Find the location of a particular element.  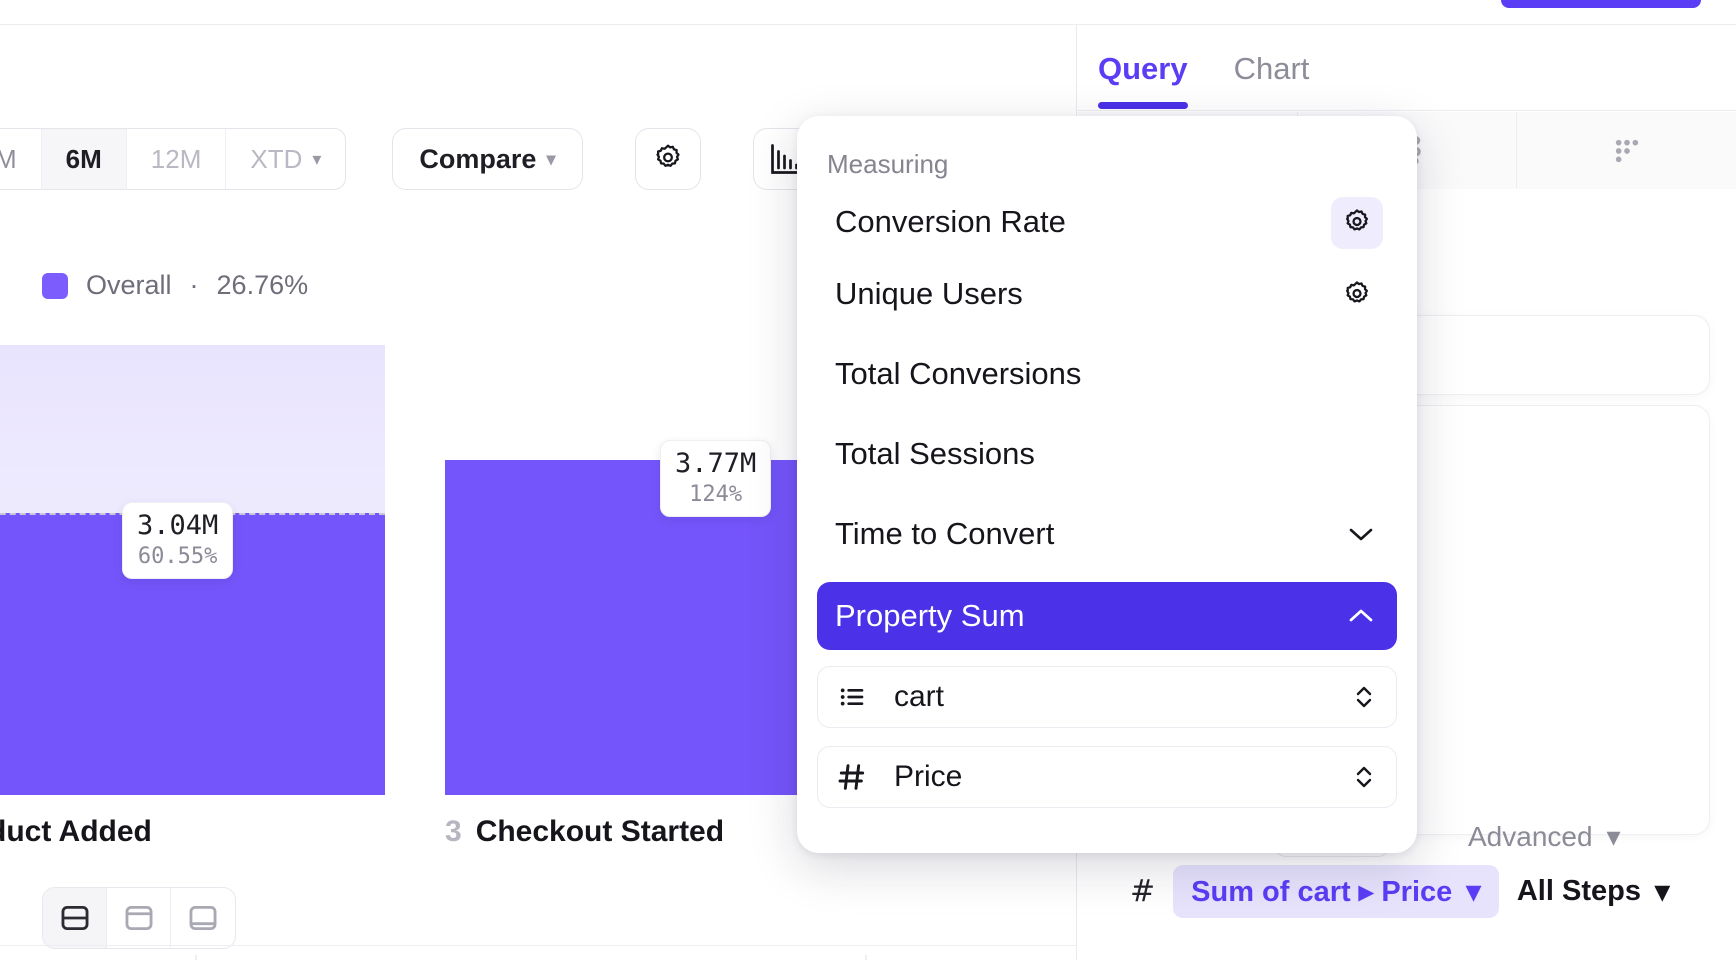

measure-option-unique-users-label: Unique Users is located at coordinates (929, 293).